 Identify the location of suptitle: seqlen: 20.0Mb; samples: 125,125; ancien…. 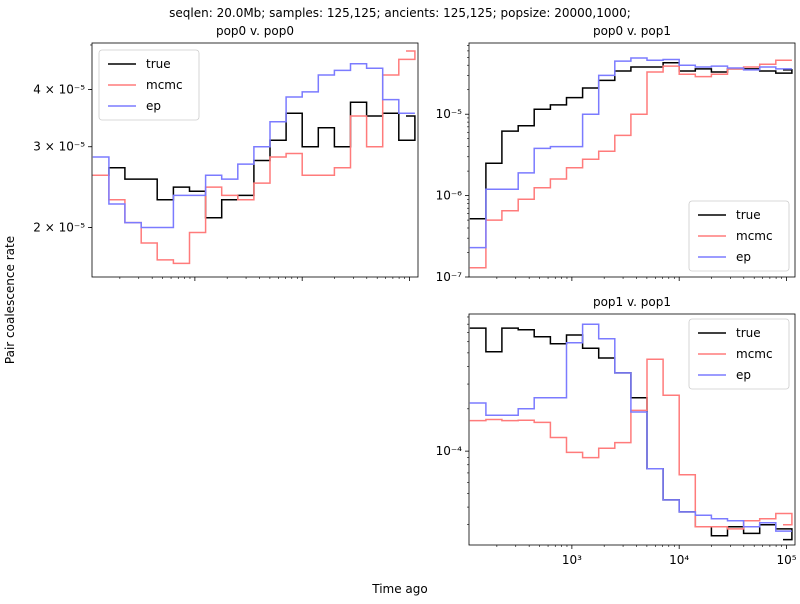
(400, 13).